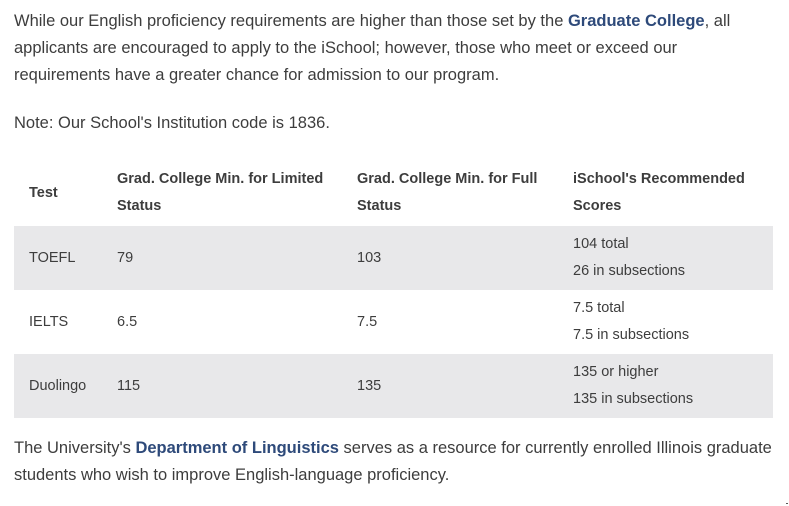 The height and width of the screenshot is (506, 789). What do you see at coordinates (220, 192) in the screenshot?
I see `header-limited-status: Grad. College Min. for Limited Status` at bounding box center [220, 192].